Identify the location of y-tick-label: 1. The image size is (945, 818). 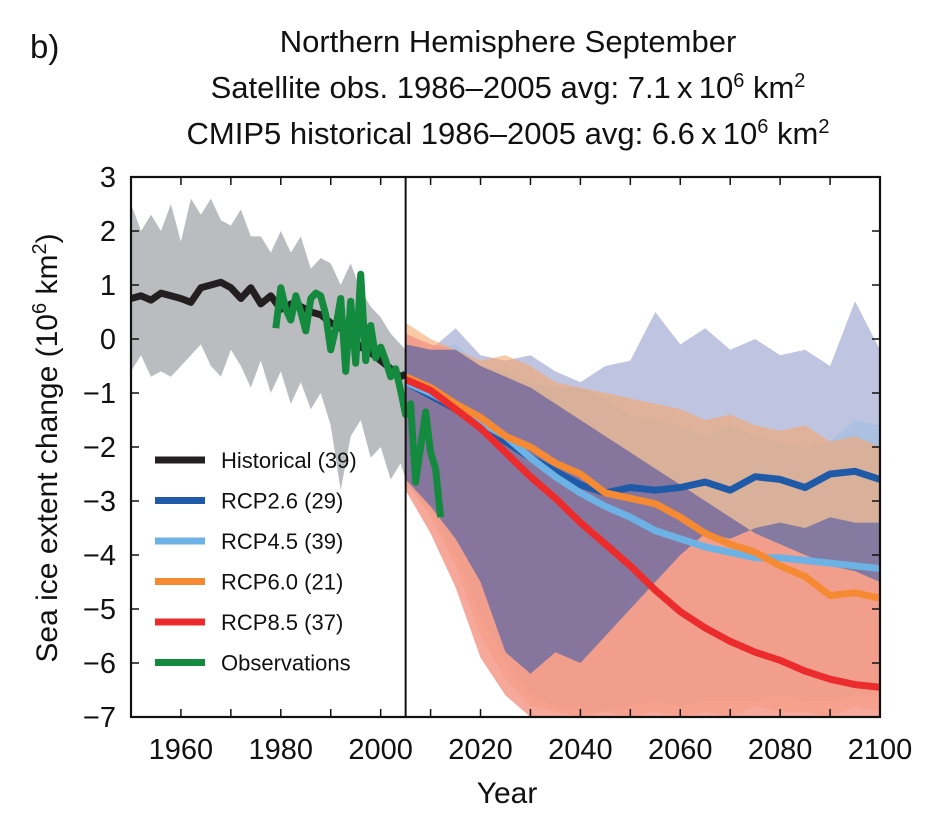
(108, 286).